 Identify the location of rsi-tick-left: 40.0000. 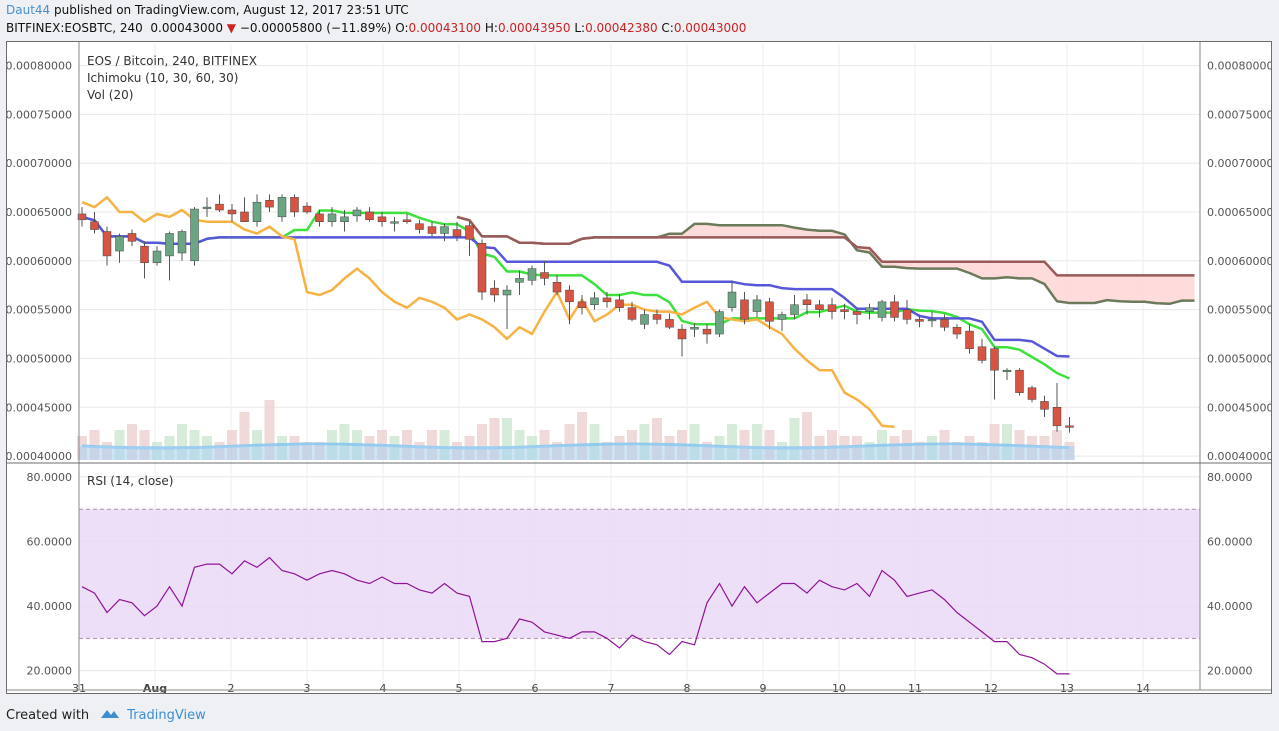
(50, 606).